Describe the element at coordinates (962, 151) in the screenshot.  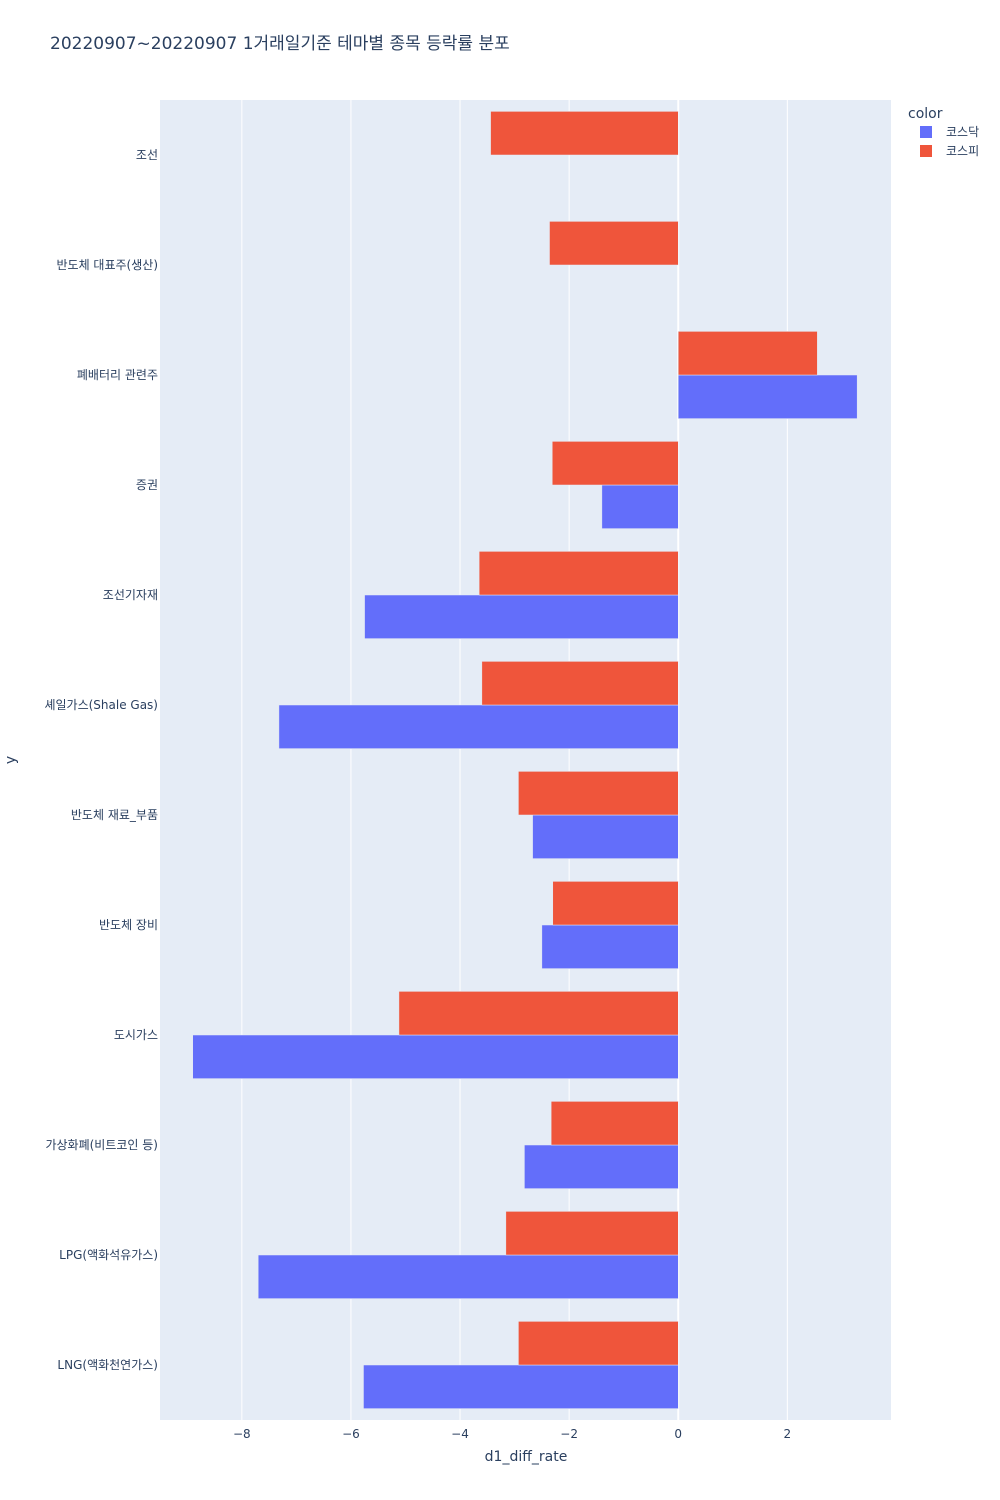
I see `legend-label: 코스피` at that location.